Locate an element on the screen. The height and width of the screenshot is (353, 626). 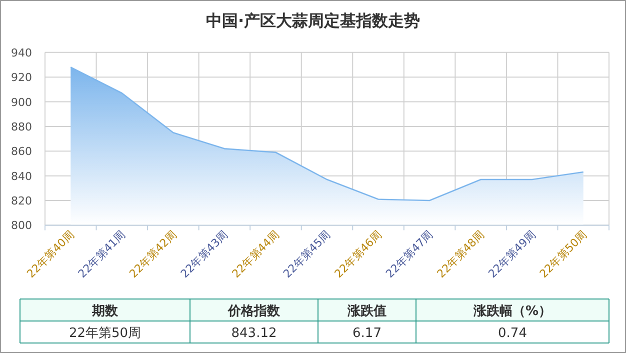
x-tick-label: 22年第45周 is located at coordinates (307, 254).